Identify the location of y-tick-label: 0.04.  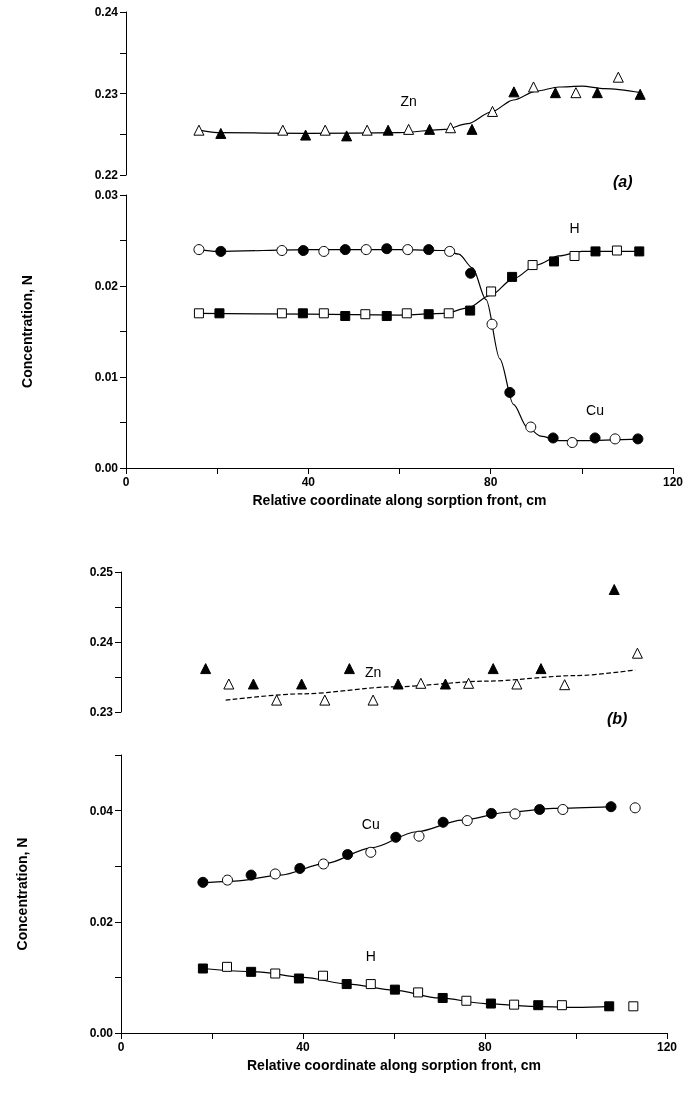
(101, 810).